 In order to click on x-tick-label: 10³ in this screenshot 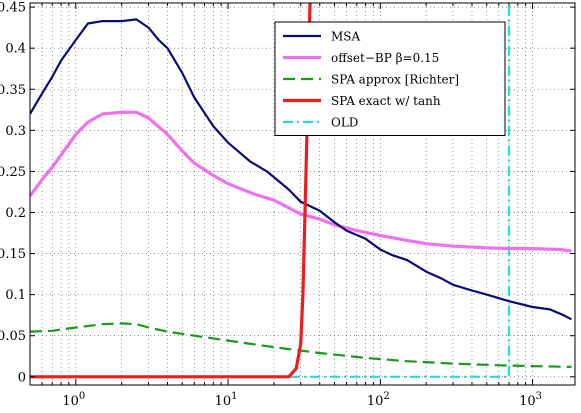, I will do `click(530, 399)`.